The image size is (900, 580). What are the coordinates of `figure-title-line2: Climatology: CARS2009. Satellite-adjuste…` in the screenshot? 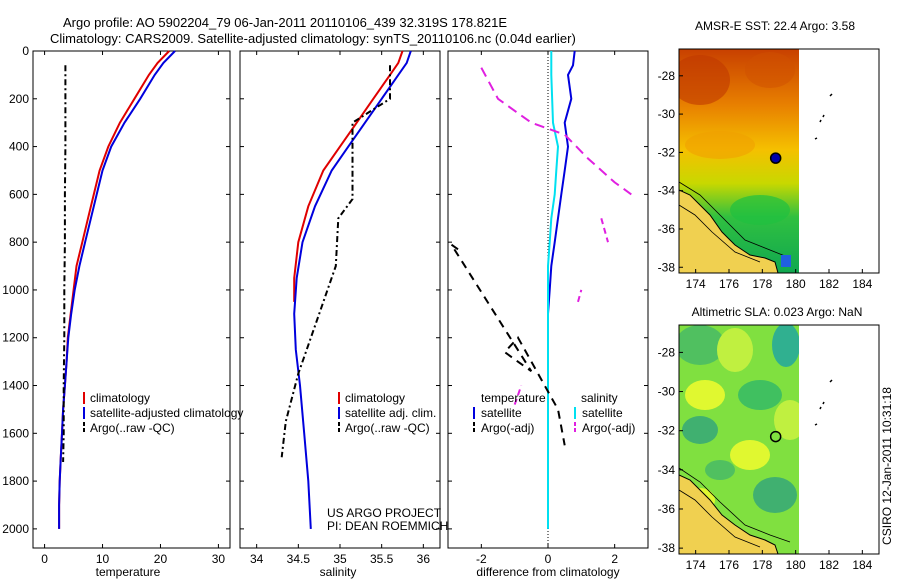 It's located at (313, 38).